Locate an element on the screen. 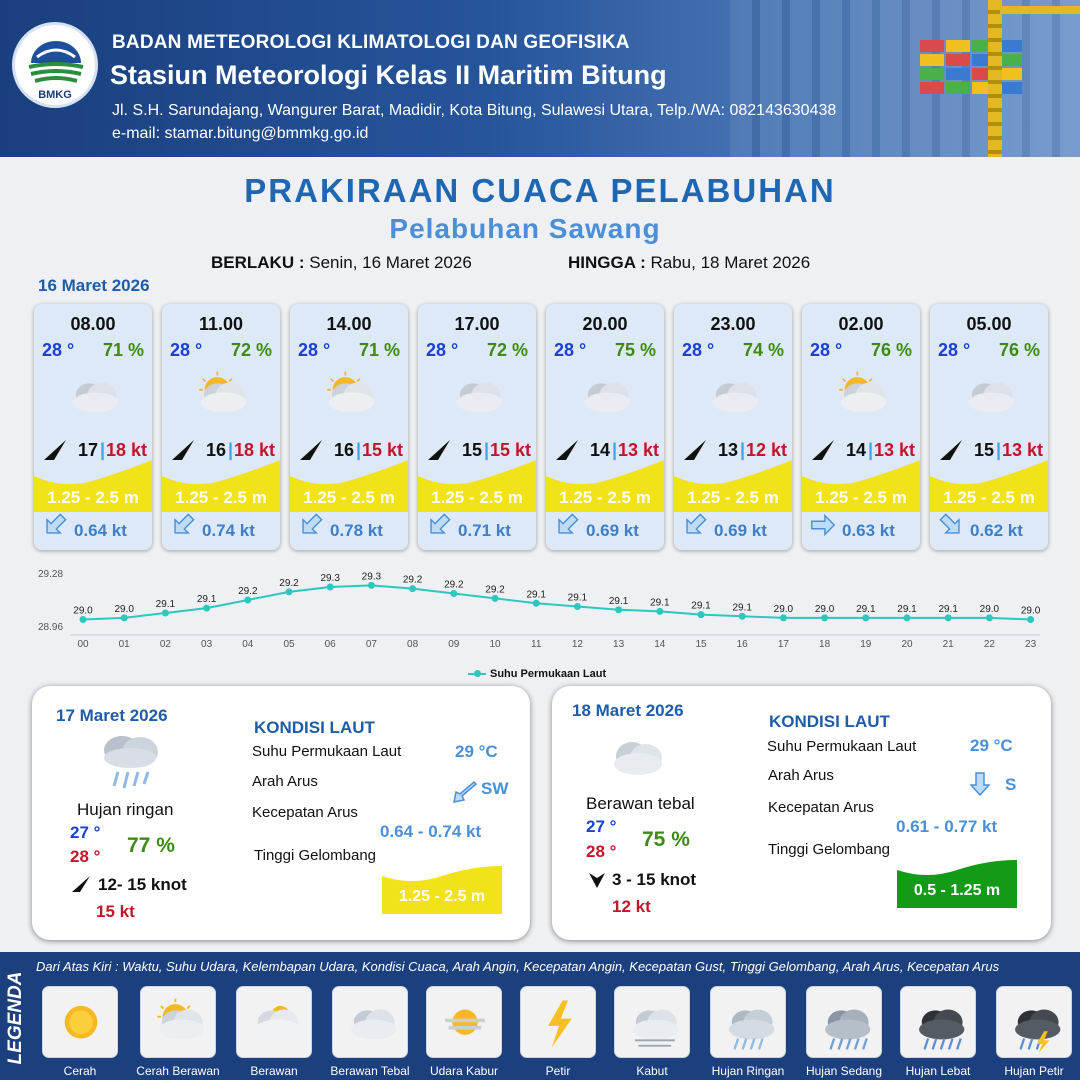  chart-legend-label: Suhu Permukaan Laut is located at coordinates (548, 674).